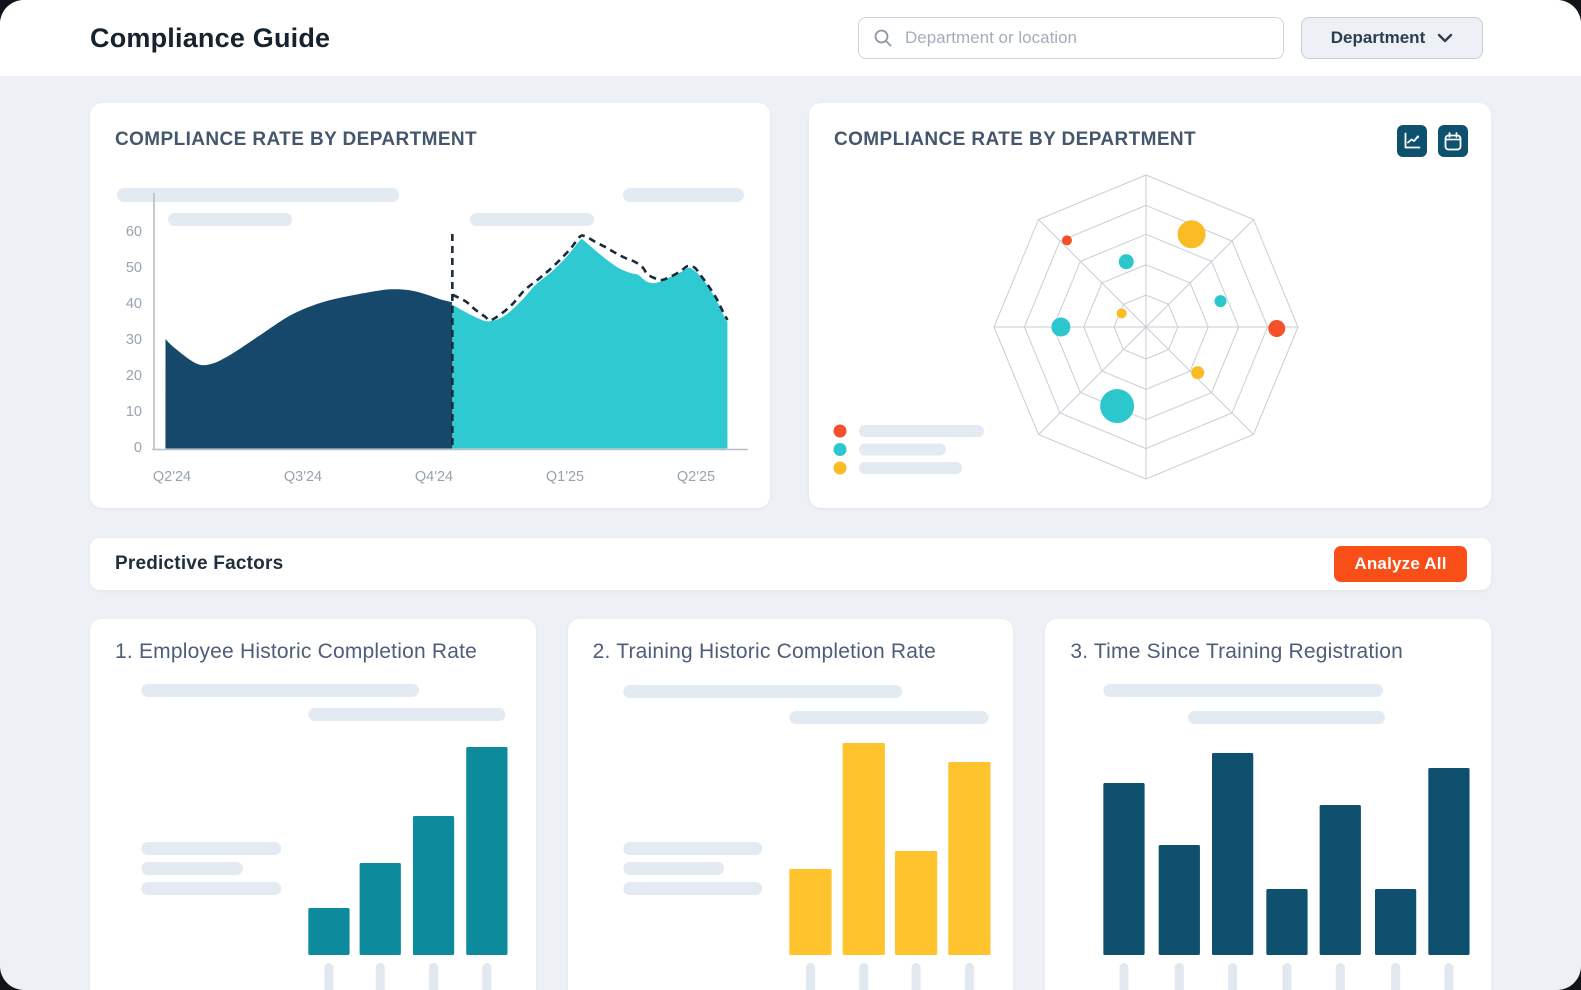  What do you see at coordinates (134, 340) in the screenshot?
I see `svg-text: 30` at bounding box center [134, 340].